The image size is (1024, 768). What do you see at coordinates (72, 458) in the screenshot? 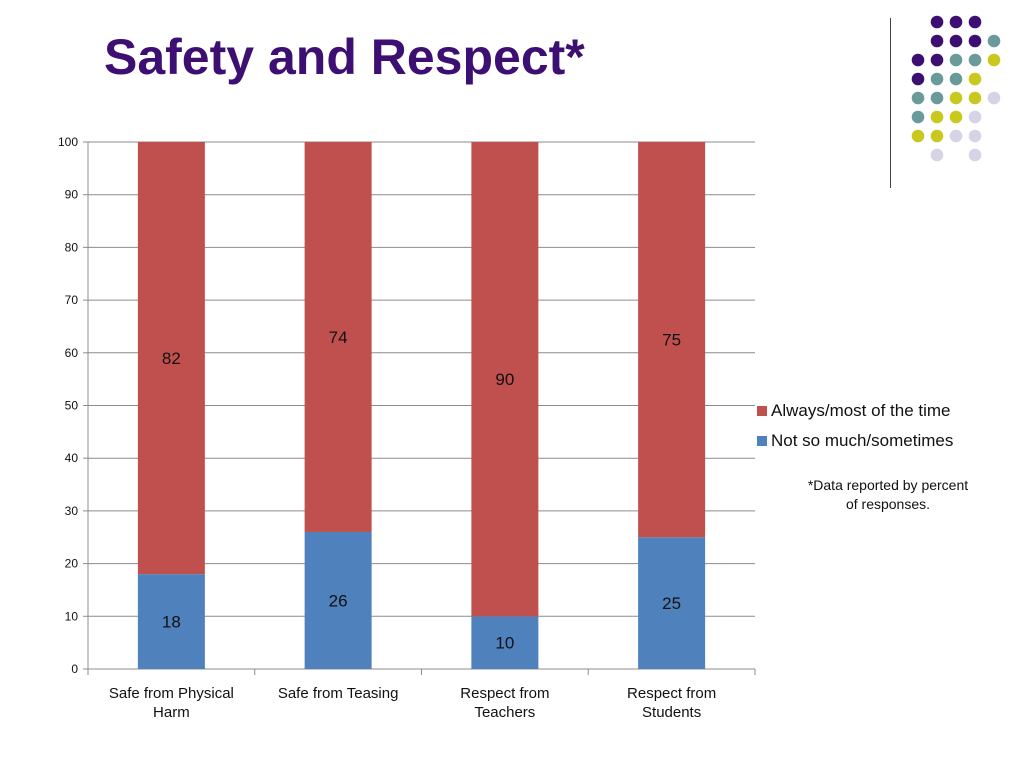
I see `y-tick-label: 40` at bounding box center [72, 458].